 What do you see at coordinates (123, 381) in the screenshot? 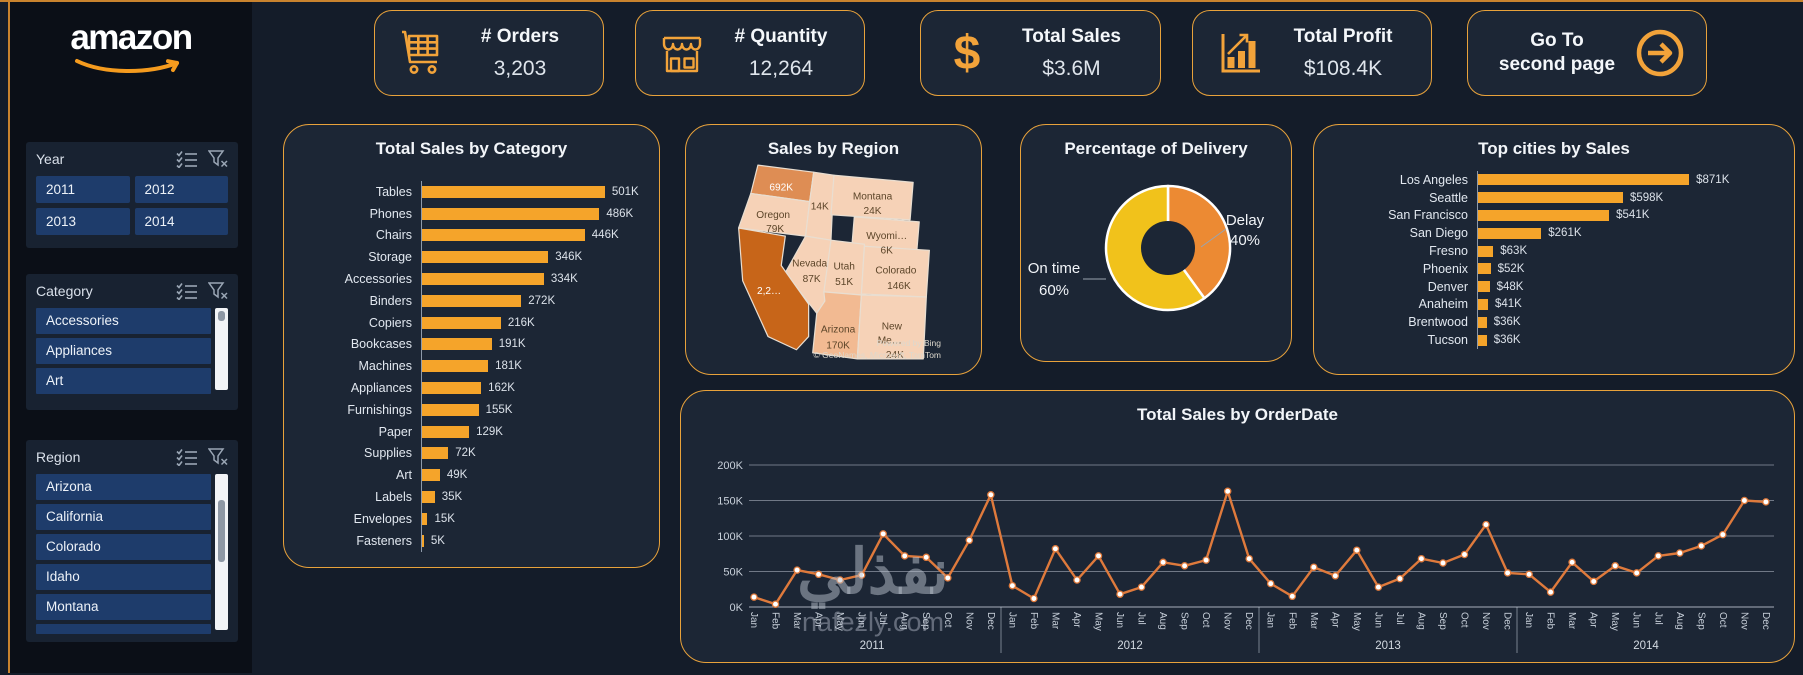
I see `slicer-item-art: Art` at bounding box center [123, 381].